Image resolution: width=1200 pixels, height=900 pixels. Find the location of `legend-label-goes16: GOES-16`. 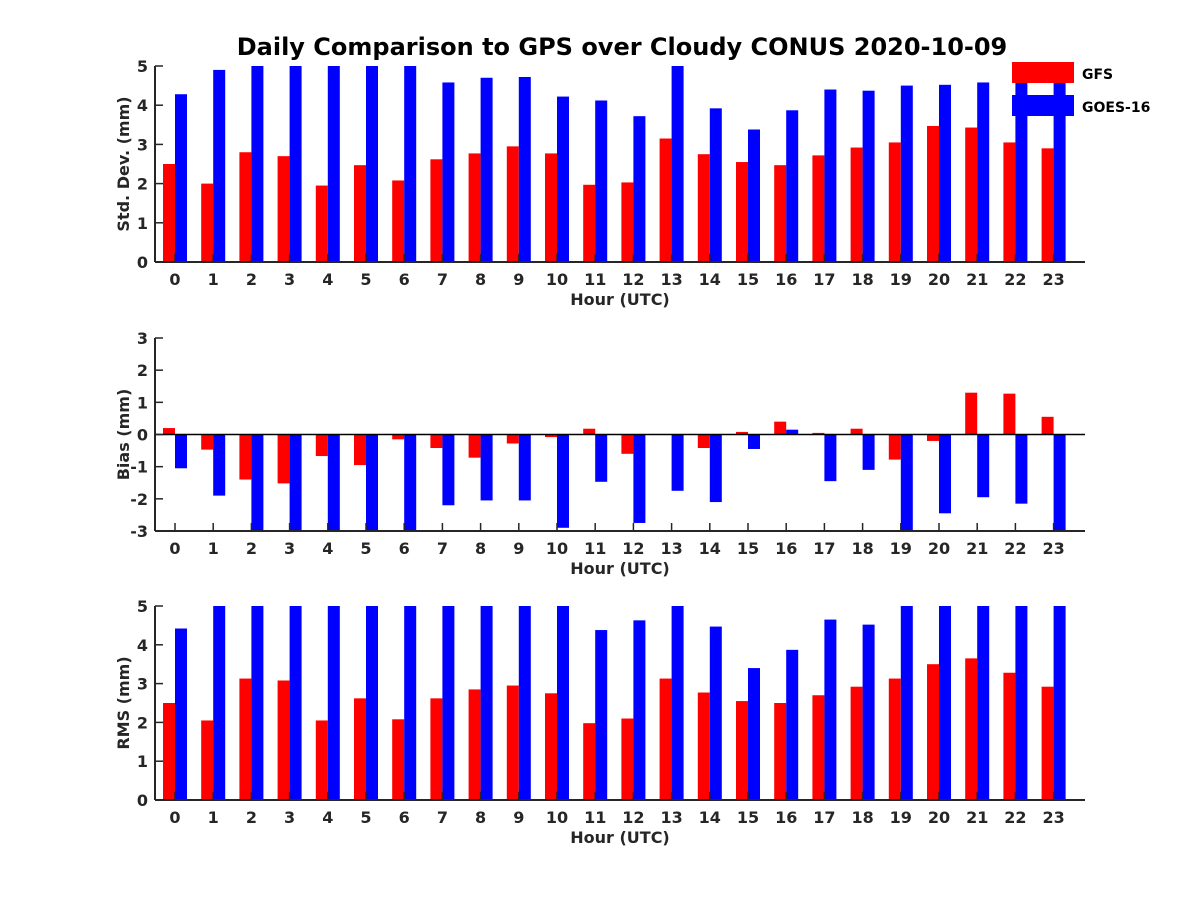

legend-label-goes16: GOES-16 is located at coordinates (1116, 108).